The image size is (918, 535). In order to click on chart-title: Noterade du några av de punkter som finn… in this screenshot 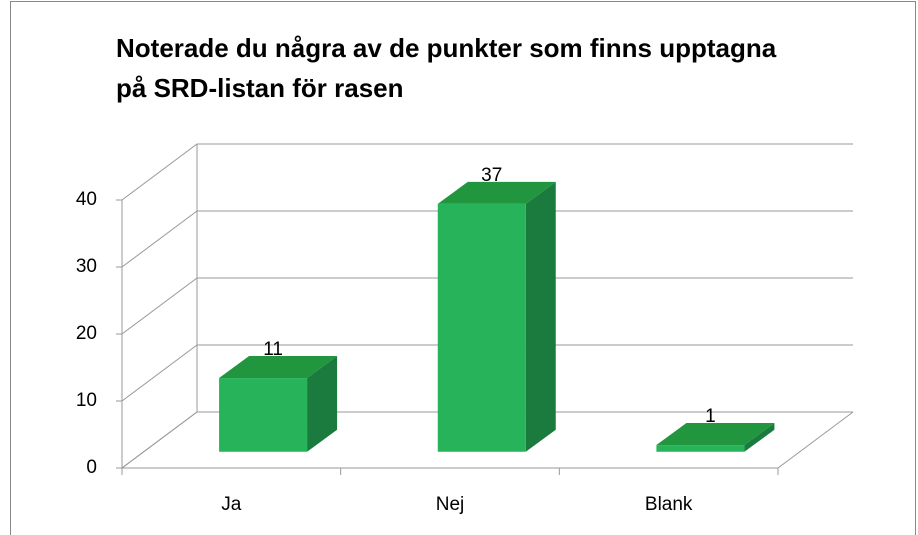, I will do `click(446, 48)`.